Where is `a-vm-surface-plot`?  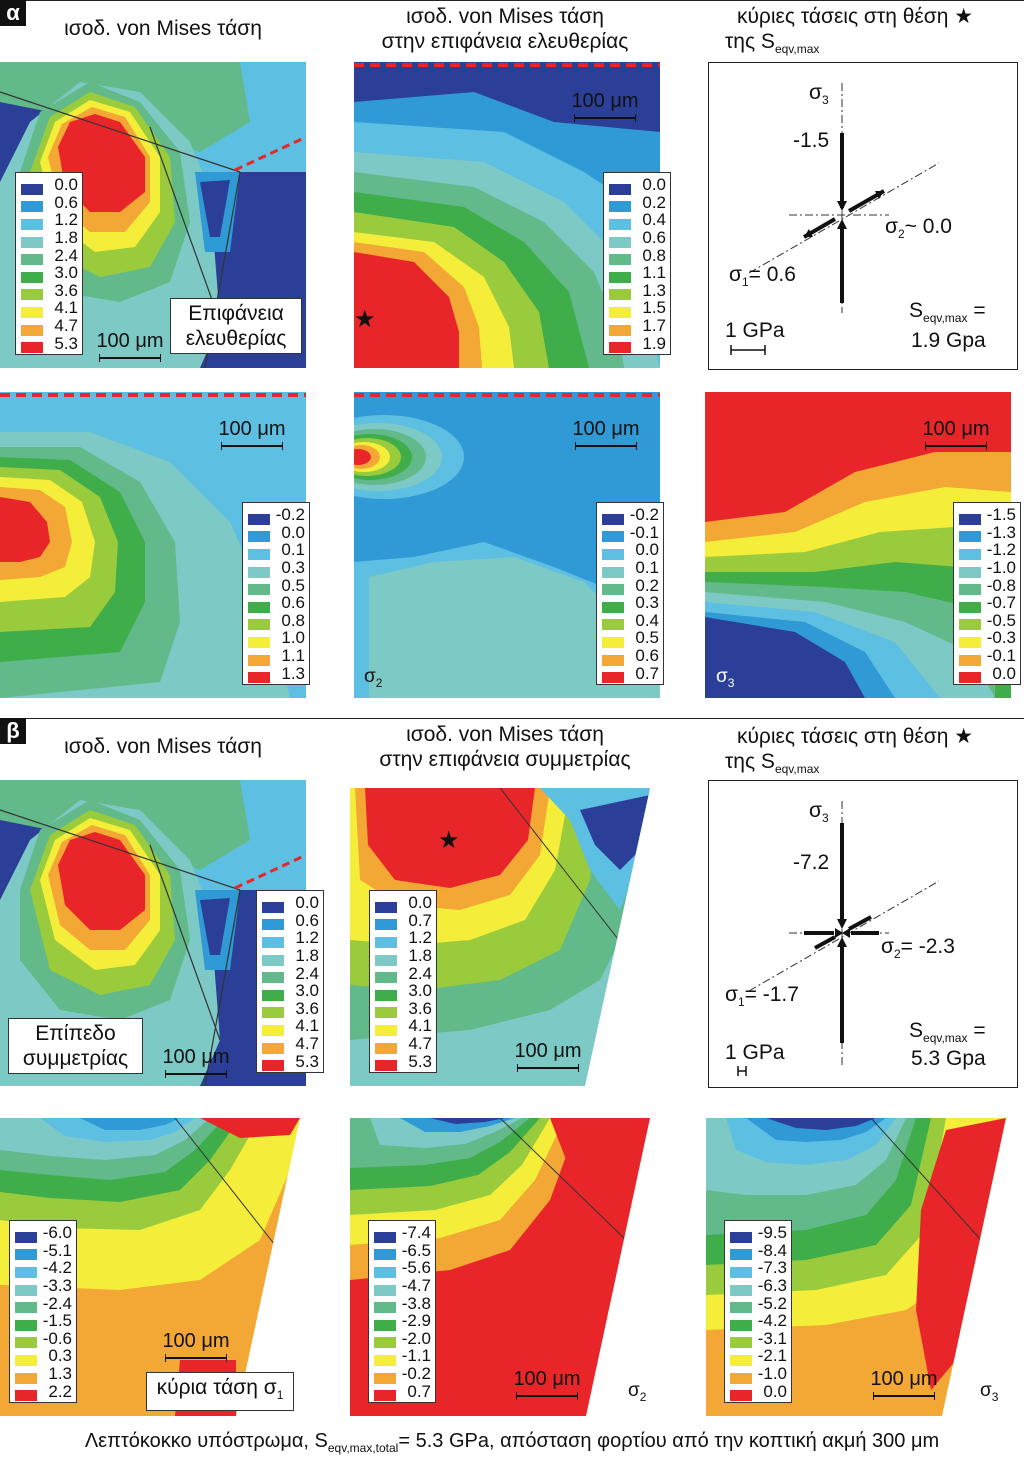
a-vm-surface-plot is located at coordinates (507, 215).